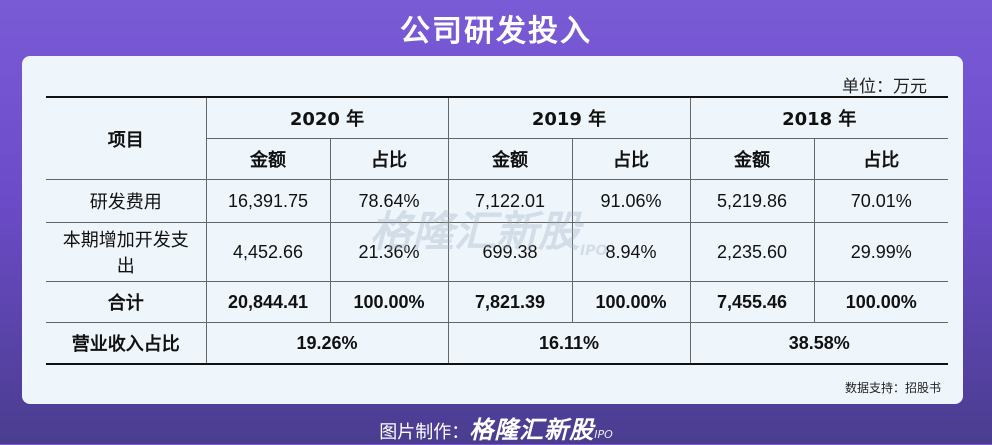 Image resolution: width=992 pixels, height=445 pixels. What do you see at coordinates (510, 252) in the screenshot?
I see `table-cell: 699.38` at bounding box center [510, 252].